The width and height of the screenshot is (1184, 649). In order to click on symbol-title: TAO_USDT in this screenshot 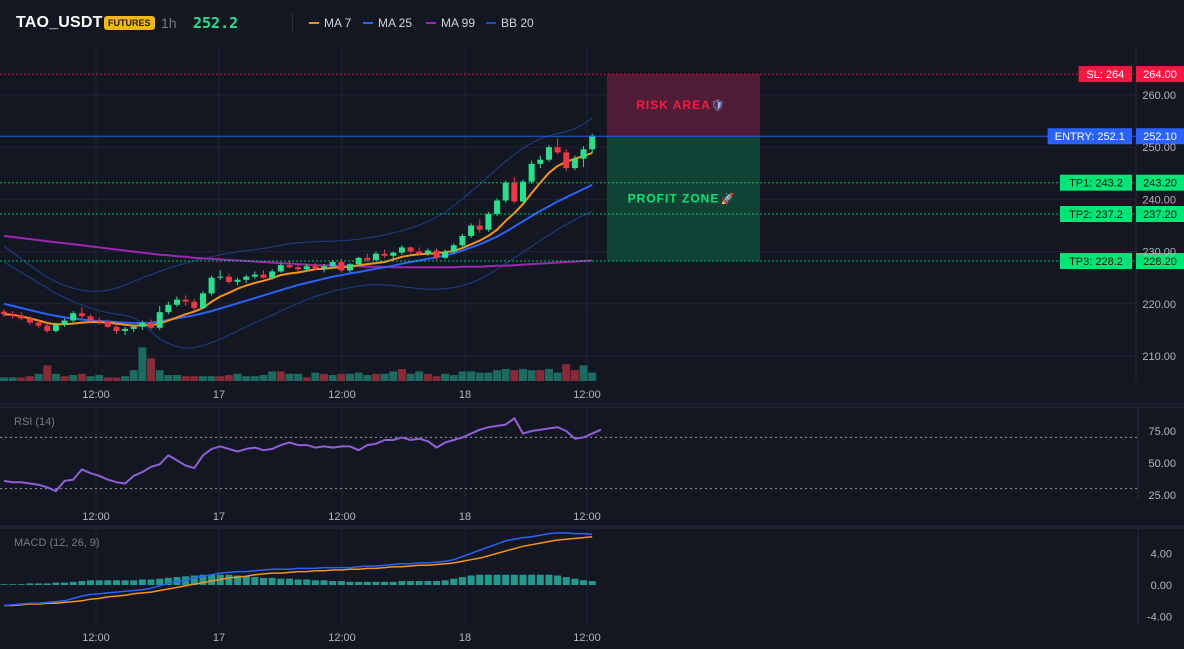, I will do `click(59, 22)`.